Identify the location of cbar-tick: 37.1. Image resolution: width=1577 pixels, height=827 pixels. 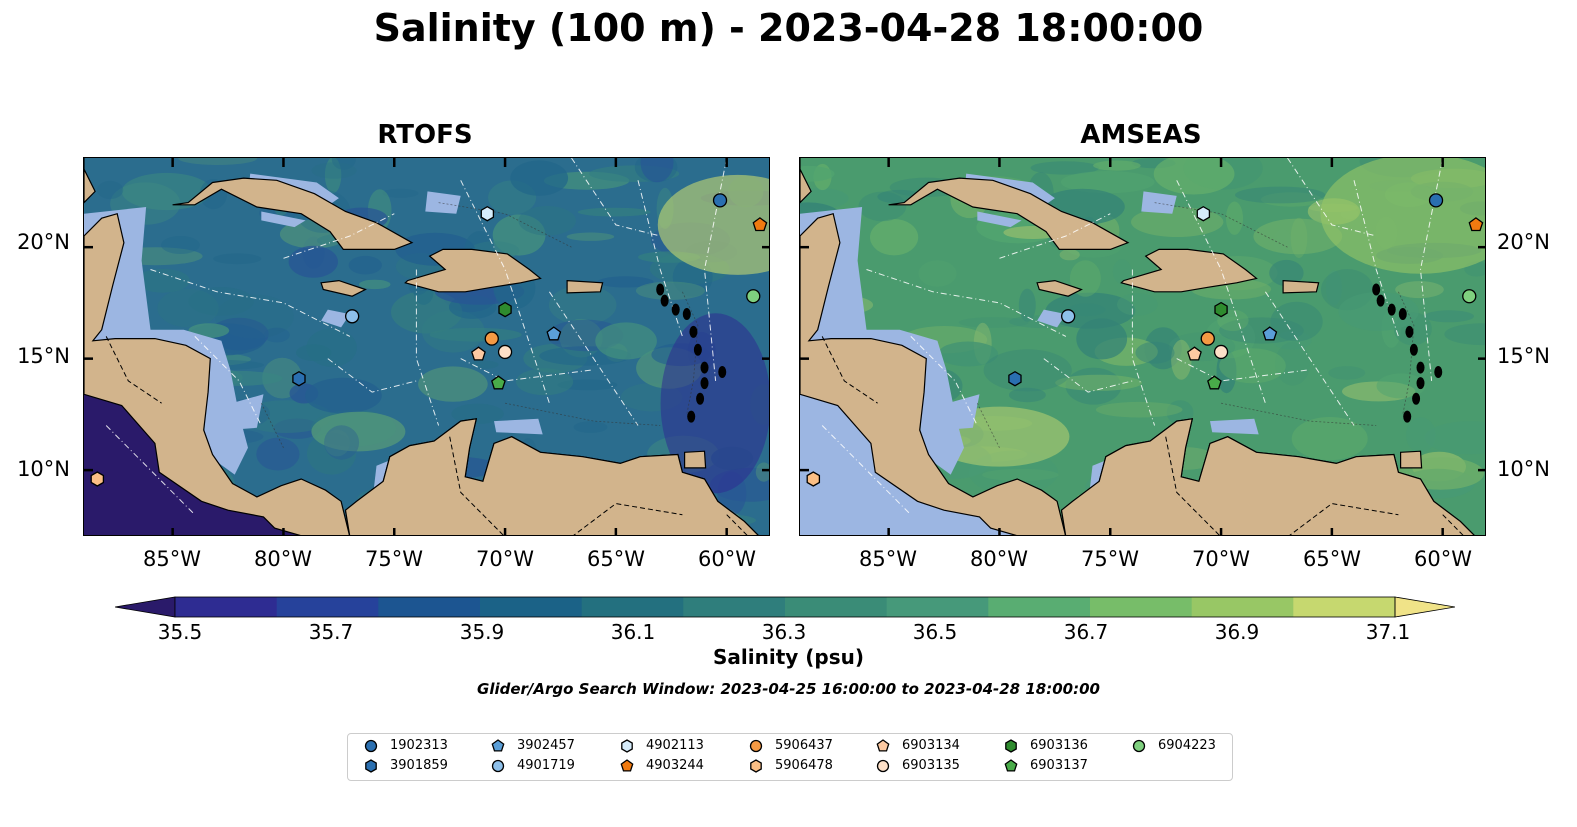
(1388, 632).